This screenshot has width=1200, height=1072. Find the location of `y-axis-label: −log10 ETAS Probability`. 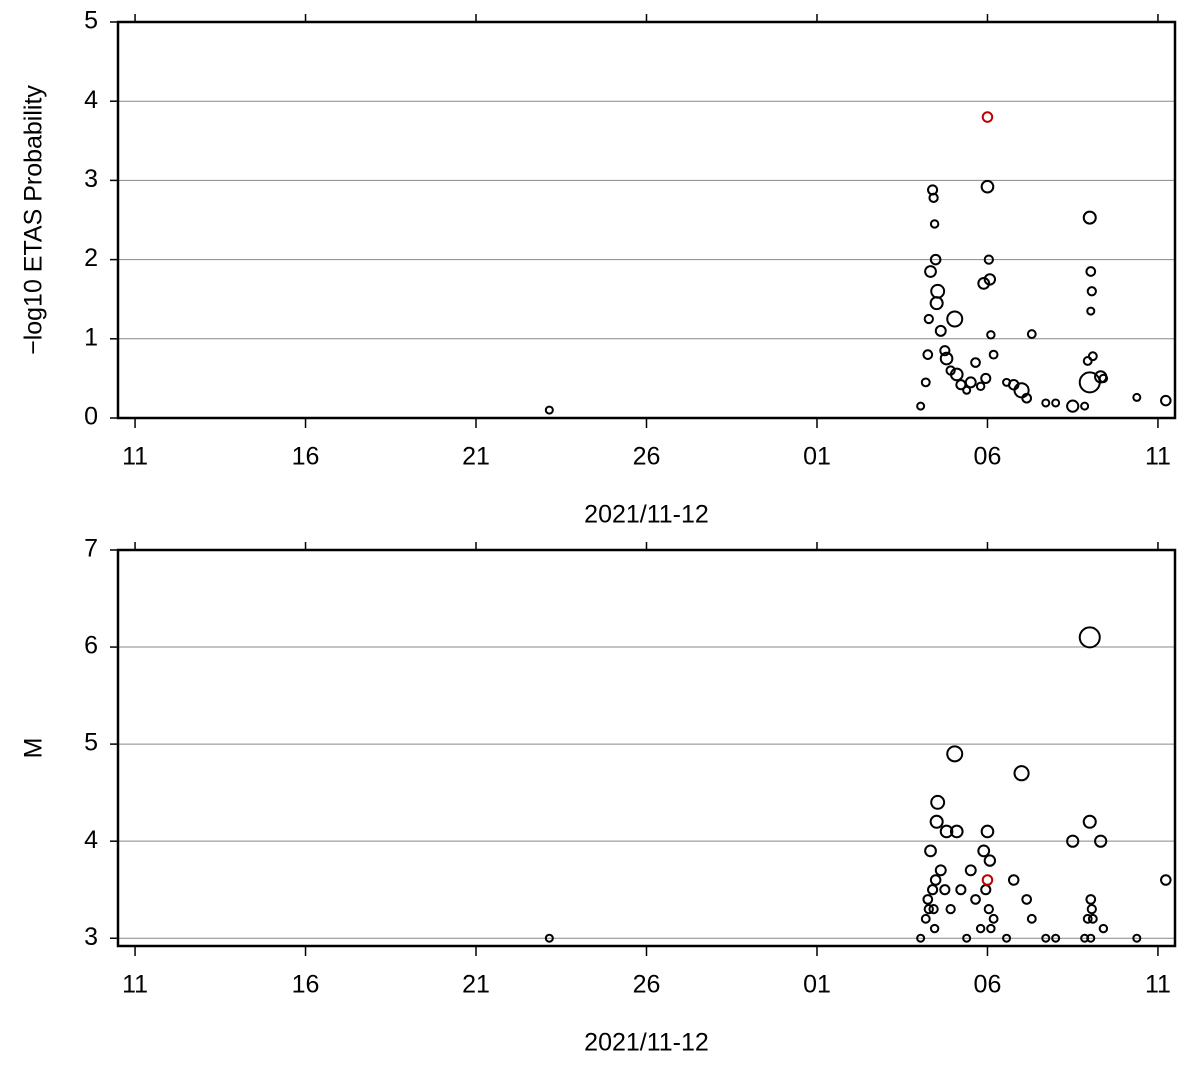

y-axis-label: −log10 ETAS Probability is located at coordinates (34, 220).